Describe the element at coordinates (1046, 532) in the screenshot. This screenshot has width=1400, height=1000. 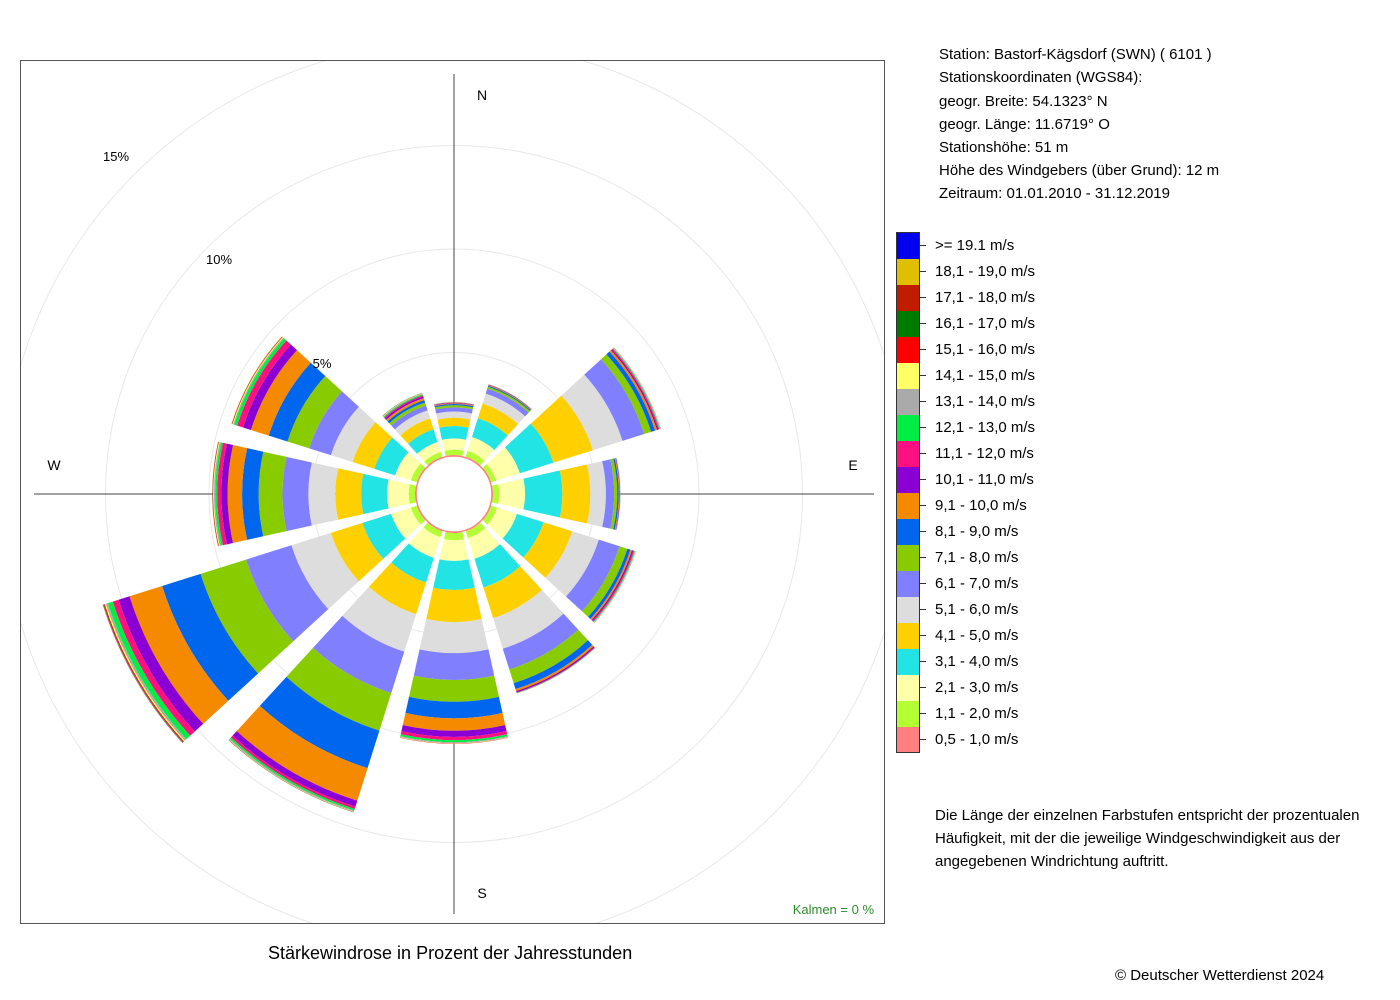
I see `legend-item: 8,1 - 9,0 m/s` at that location.